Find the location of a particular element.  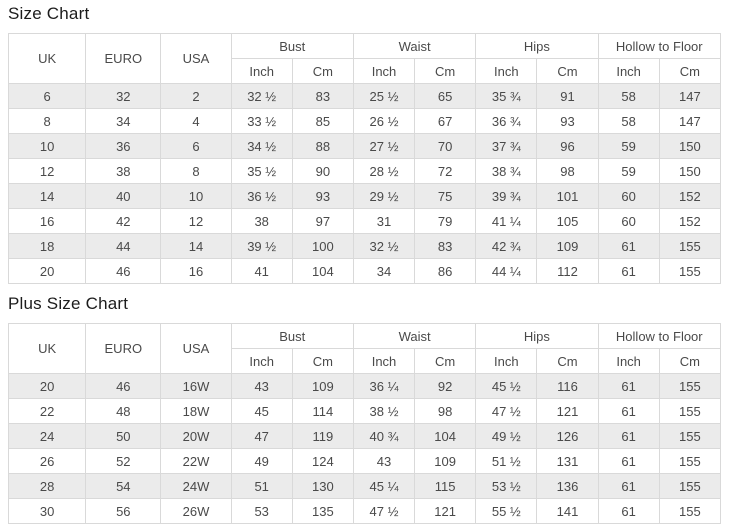

table-cell: 130 is located at coordinates (322, 486).